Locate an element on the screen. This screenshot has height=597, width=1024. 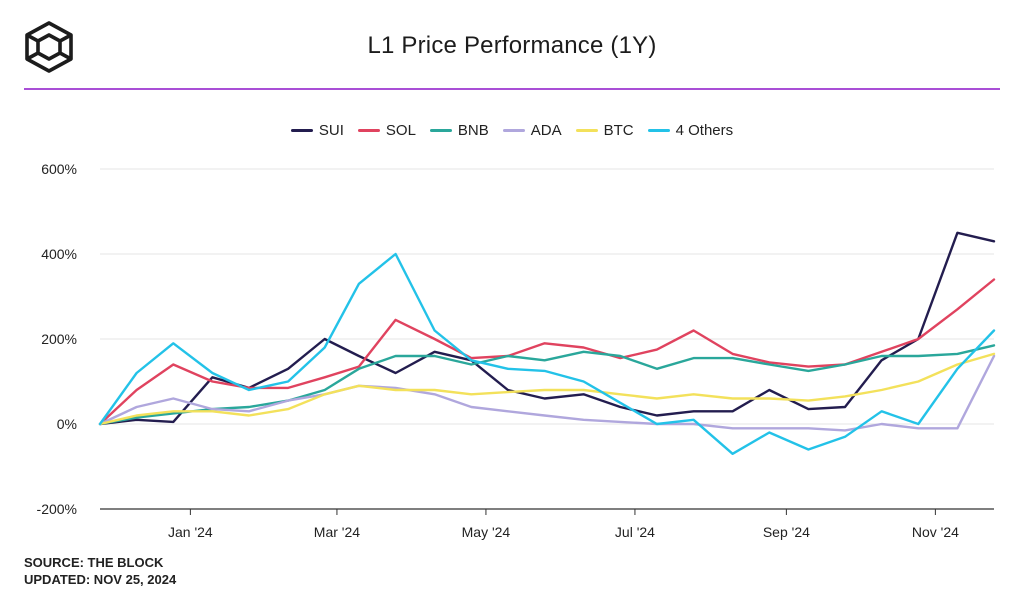
cube-logo-icon is located at coordinates (49, 47).